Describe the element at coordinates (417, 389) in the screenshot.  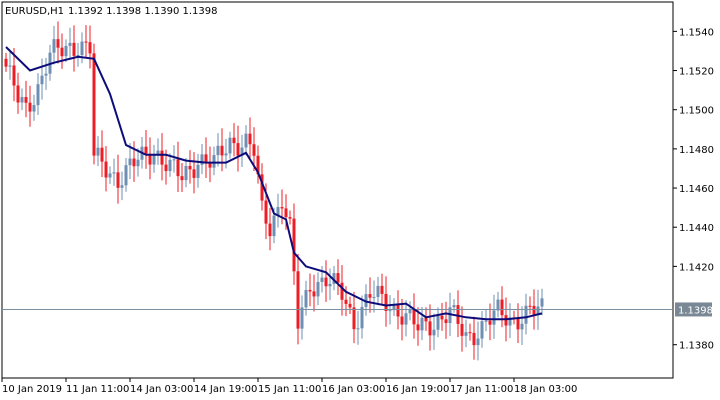
I see `x-tick-label: 16 Jan 19:00` at that location.